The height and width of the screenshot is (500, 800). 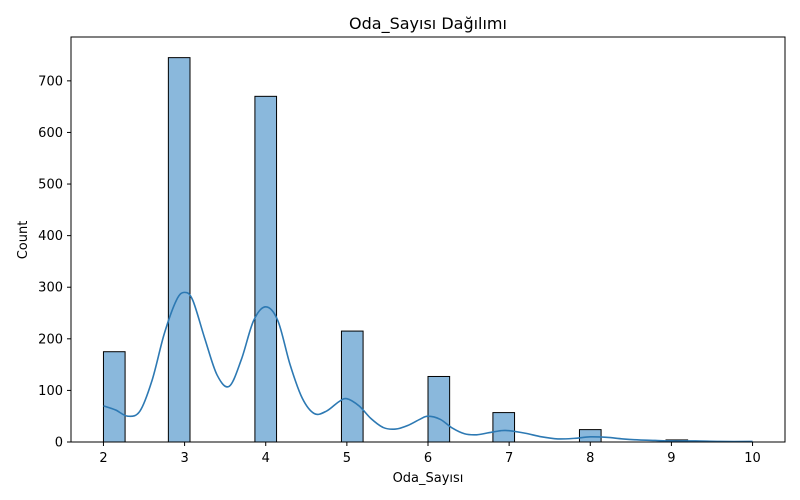 I want to click on y-tick-label: 600, so click(x=50, y=133).